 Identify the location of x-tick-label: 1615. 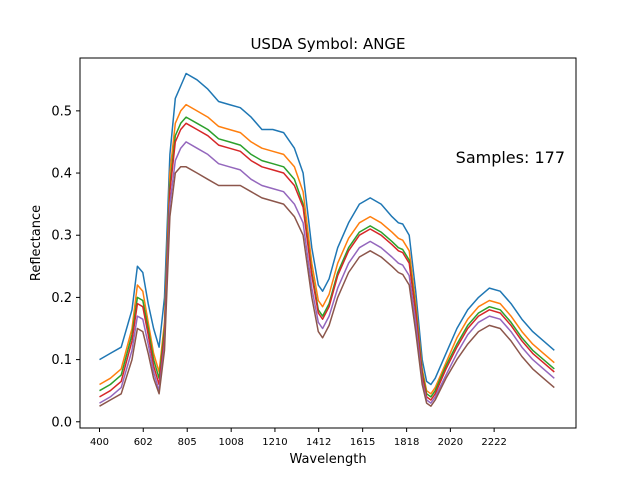
(362, 442).